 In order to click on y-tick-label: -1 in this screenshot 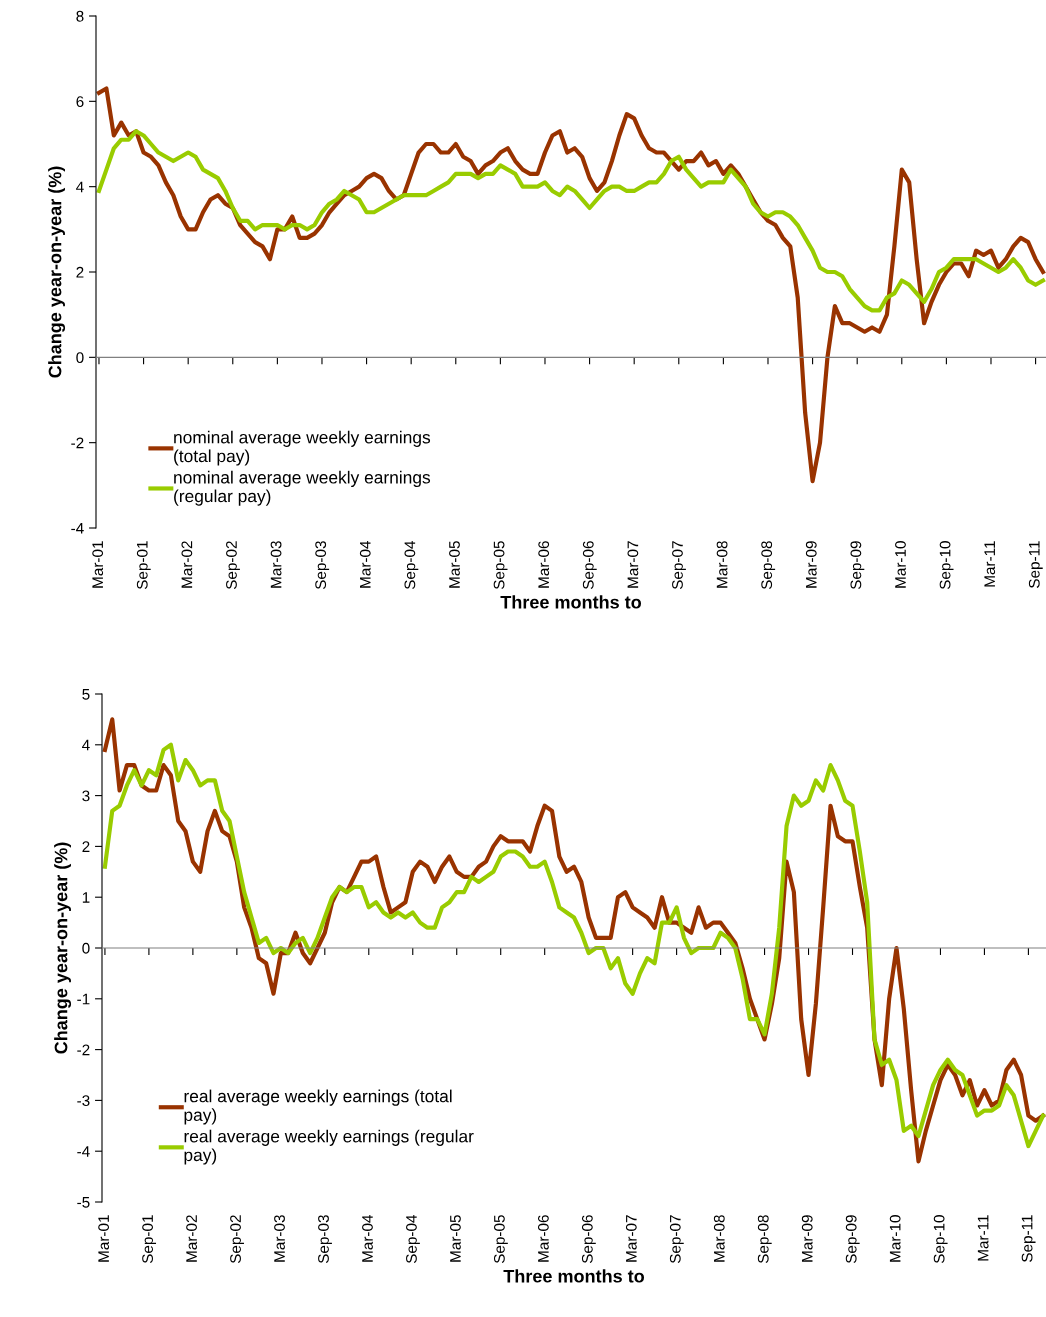, I will do `click(83, 999)`.